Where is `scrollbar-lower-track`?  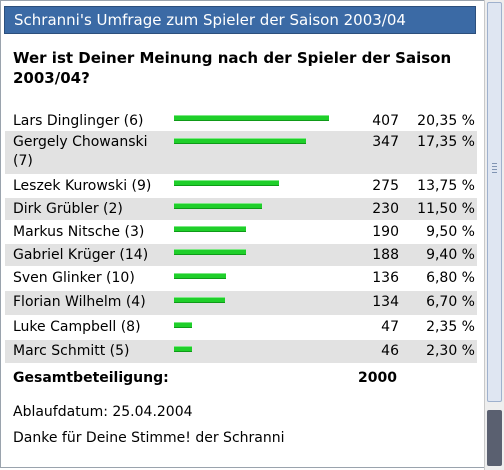 scrollbar-lower-track is located at coordinates (494, 438).